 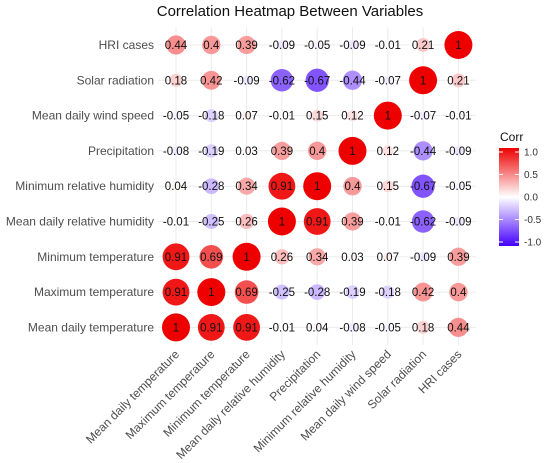 I want to click on legend: Corr 1.0 0.5 0.0 -0.5 -1.0, so click(x=520, y=189).